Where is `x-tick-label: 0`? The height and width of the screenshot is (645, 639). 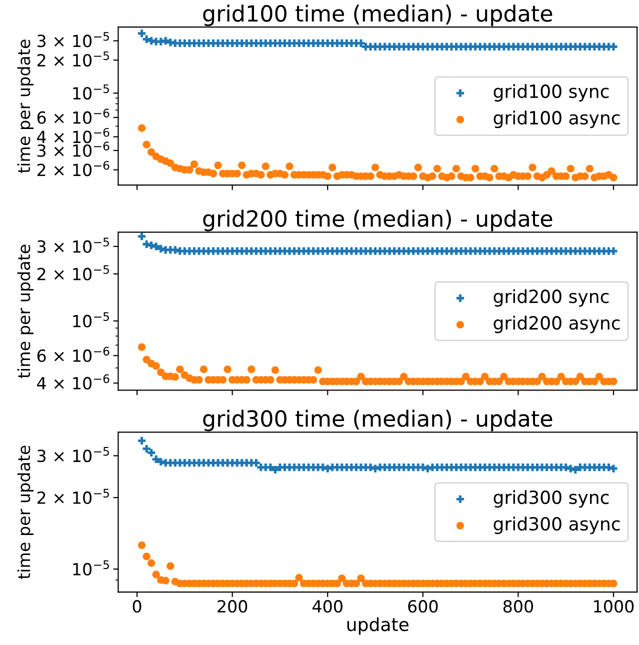 x-tick-label: 0 is located at coordinates (137, 606).